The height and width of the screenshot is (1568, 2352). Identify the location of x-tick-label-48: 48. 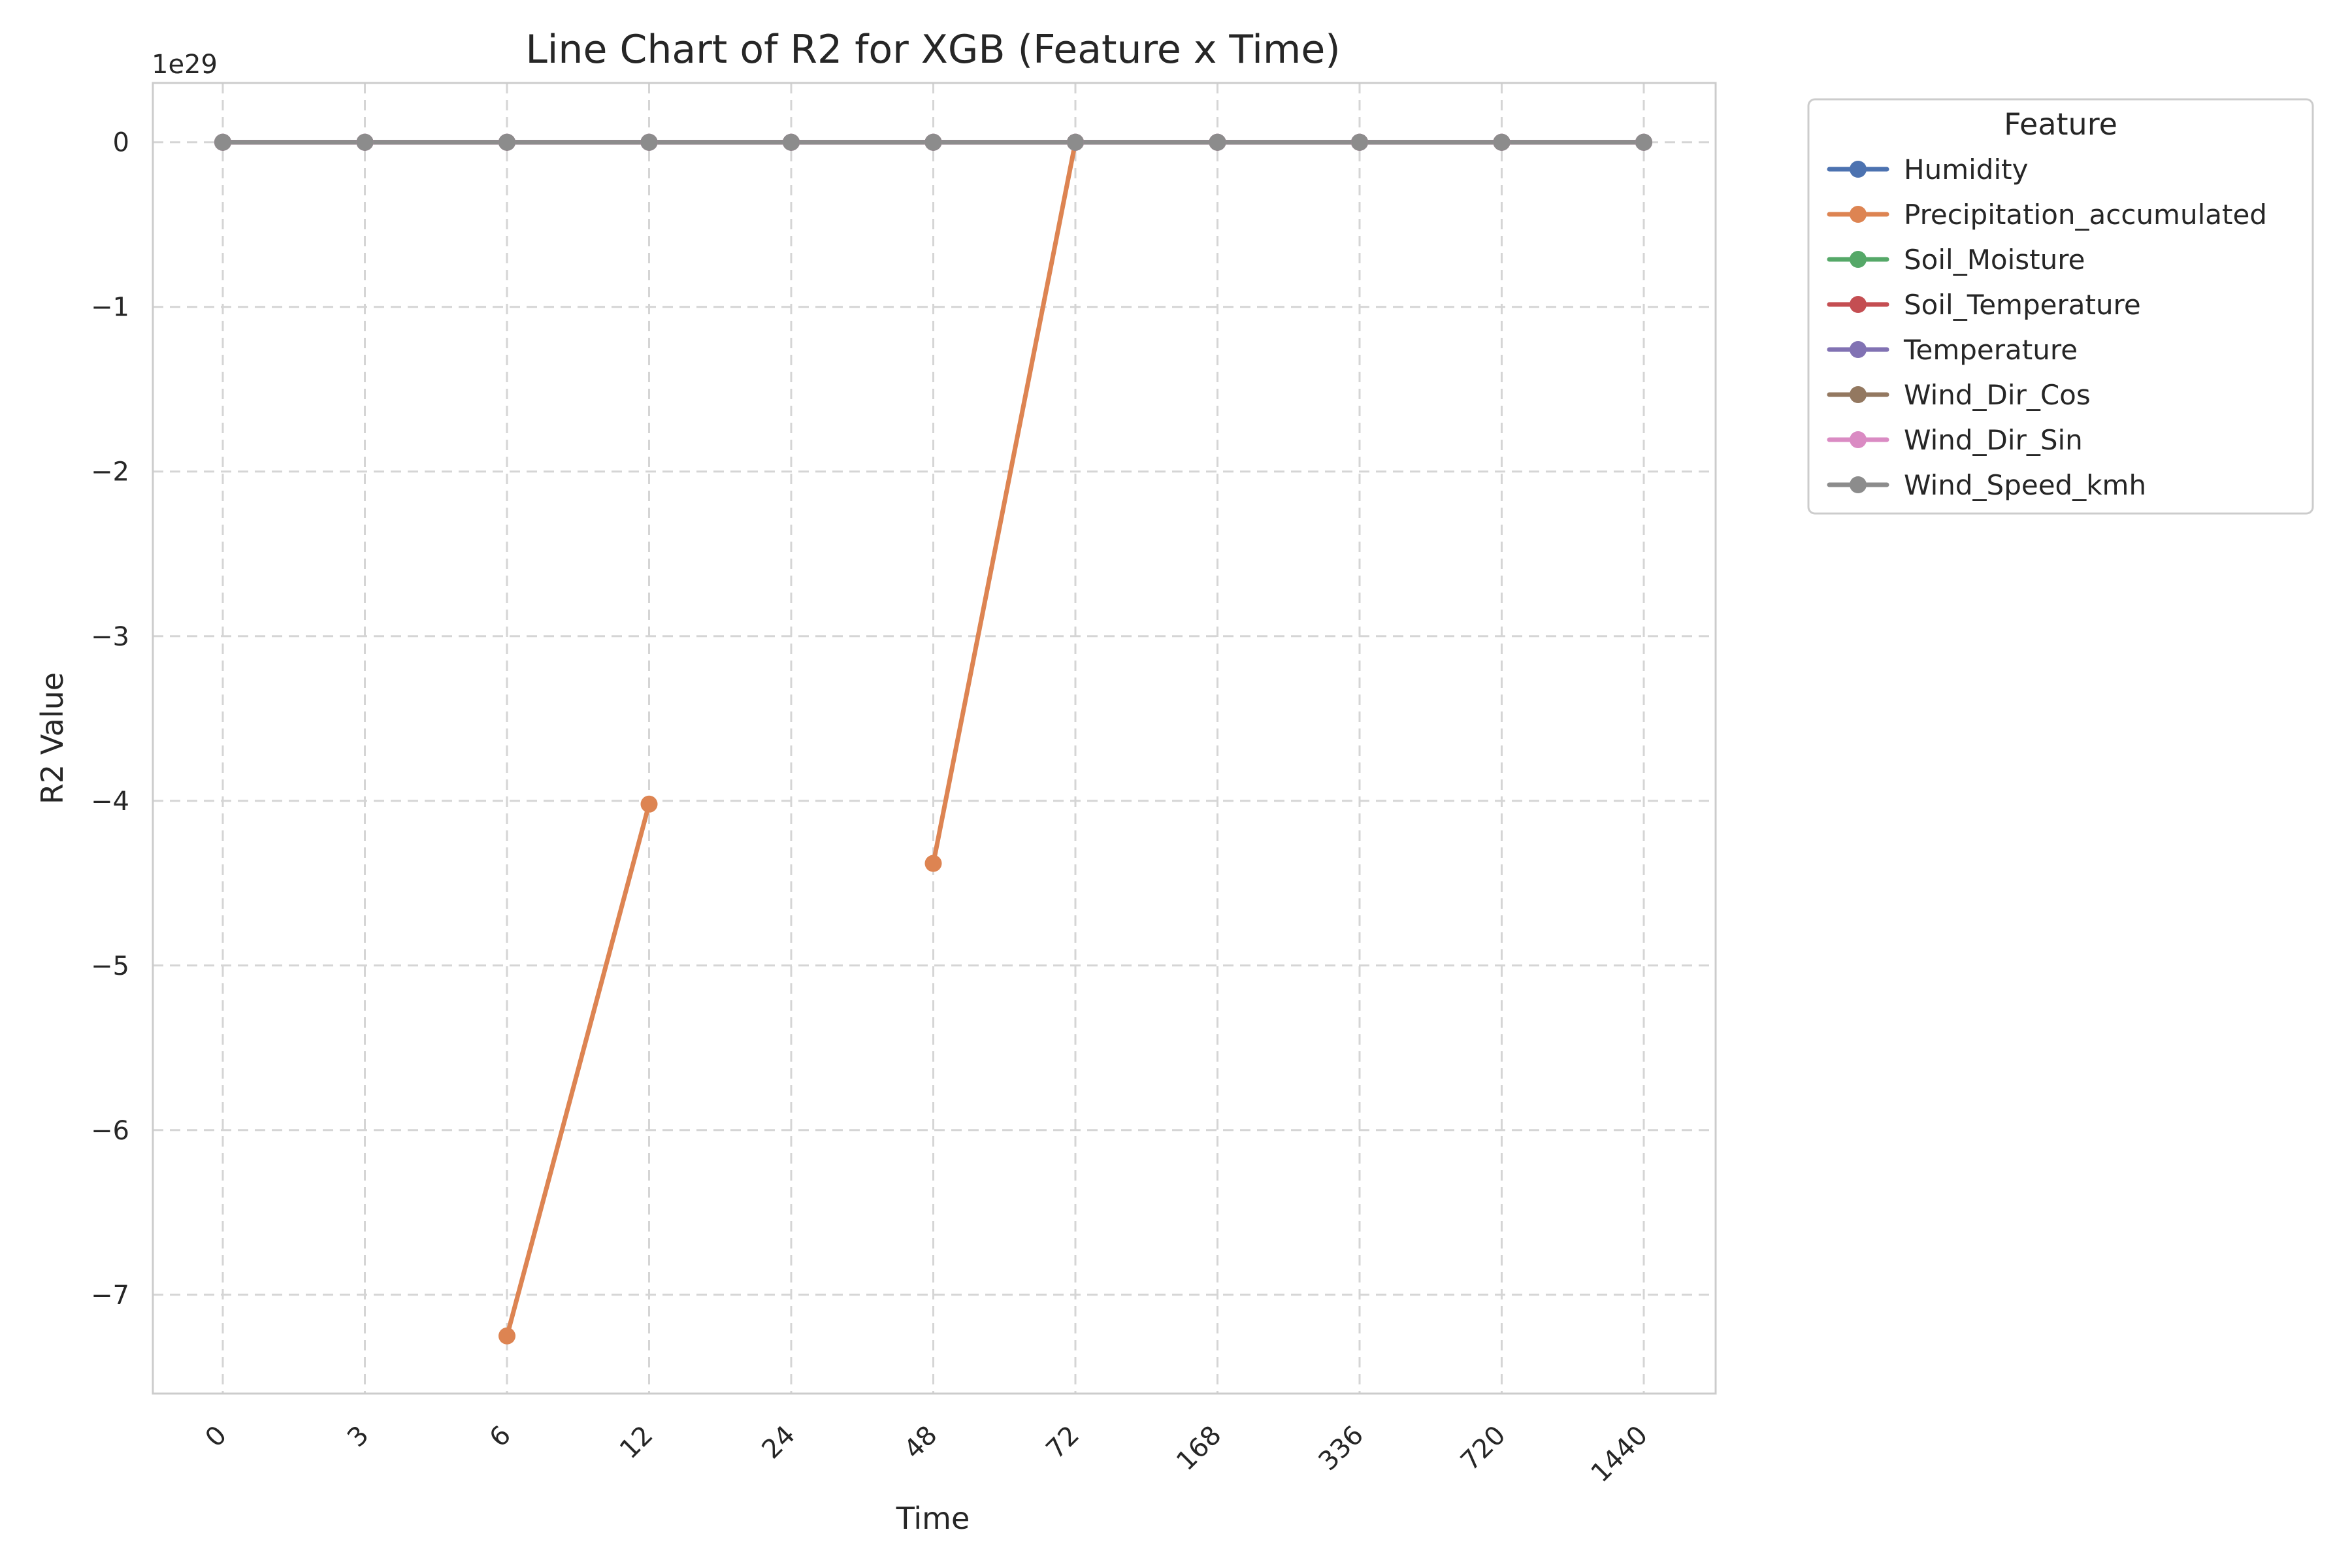
(920, 1442).